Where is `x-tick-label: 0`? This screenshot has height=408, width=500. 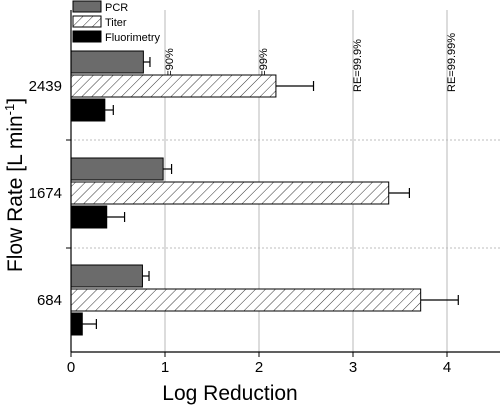 x-tick-label: 0 is located at coordinates (71, 367).